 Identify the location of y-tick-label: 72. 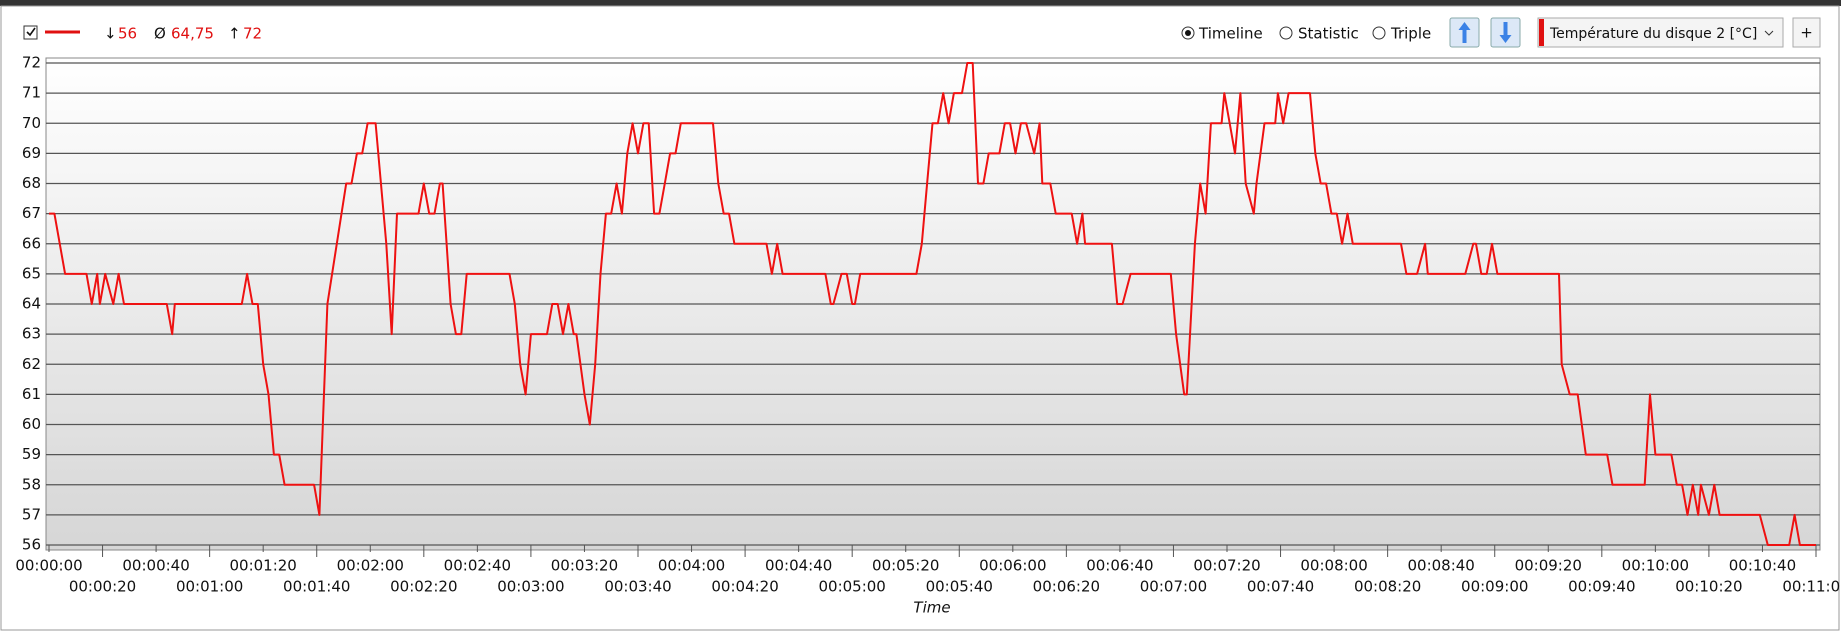
(31, 63).